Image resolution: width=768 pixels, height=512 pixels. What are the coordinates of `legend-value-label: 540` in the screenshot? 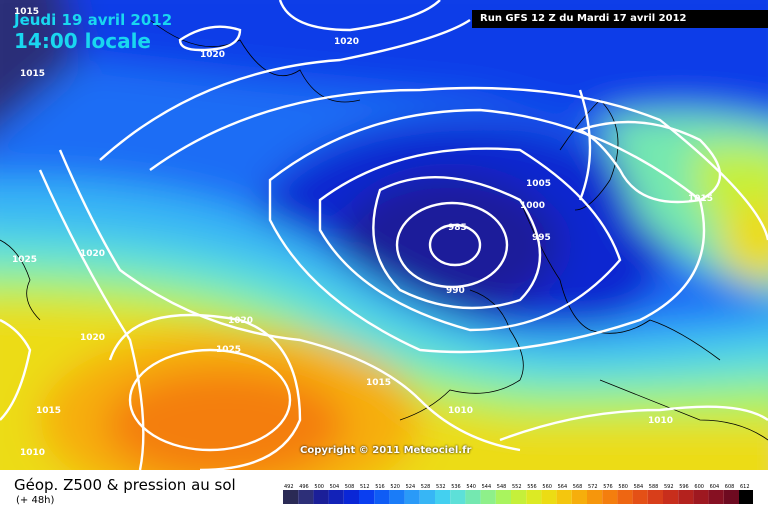 It's located at (471, 487).